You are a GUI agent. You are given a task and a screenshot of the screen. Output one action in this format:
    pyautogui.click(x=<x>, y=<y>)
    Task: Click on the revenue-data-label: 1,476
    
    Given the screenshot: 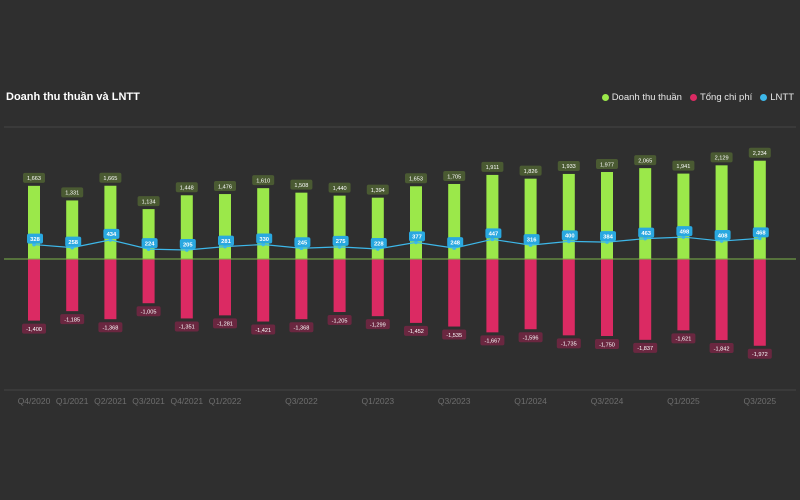 What is the action you would take?
    pyautogui.click(x=225, y=187)
    